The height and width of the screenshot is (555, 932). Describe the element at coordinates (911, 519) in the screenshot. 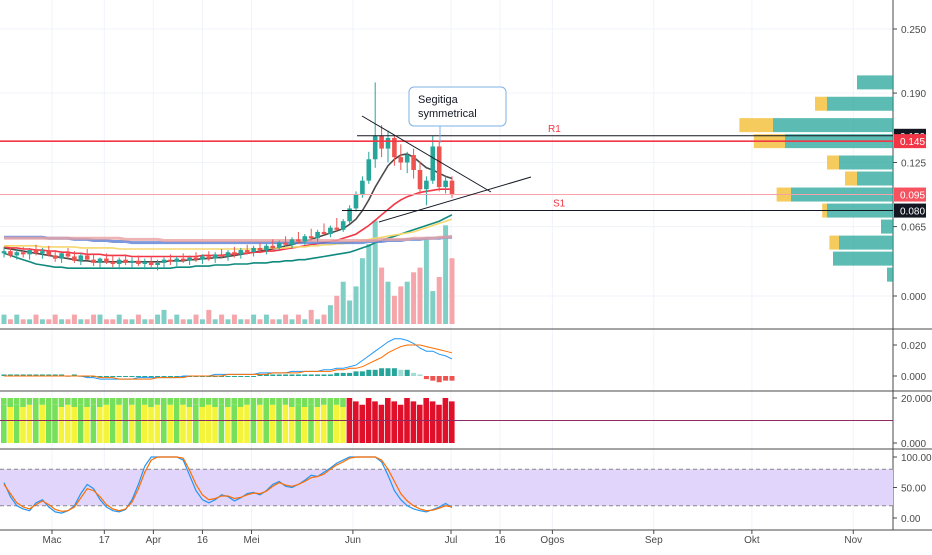

I see `stochastic-axis-label: 0.00` at that location.